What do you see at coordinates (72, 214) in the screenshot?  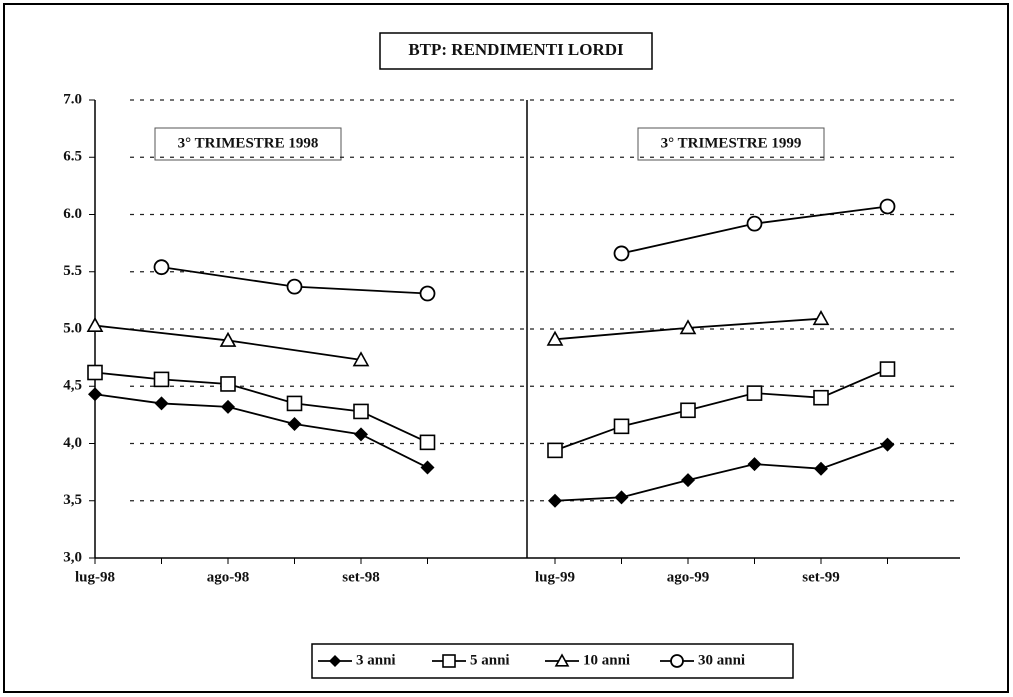 I see `y-tick-label: 6.0` at bounding box center [72, 214].